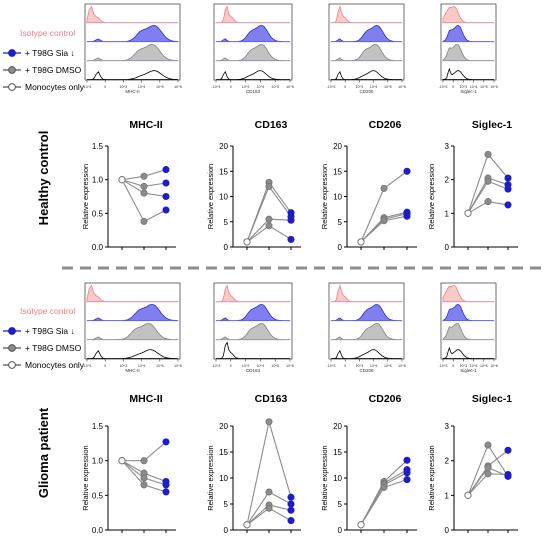 This screenshot has width=550, height=542. Describe the element at coordinates (50, 53) in the screenshot. I see `legend-item-label-0: + T98G Sia ↓` at that location.